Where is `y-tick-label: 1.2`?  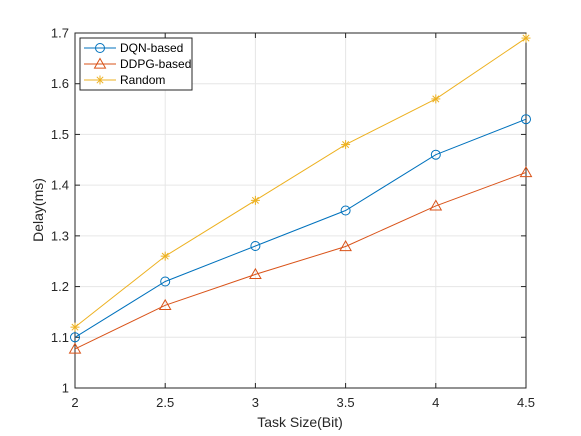 y-tick-label: 1.2 is located at coordinates (60, 286).